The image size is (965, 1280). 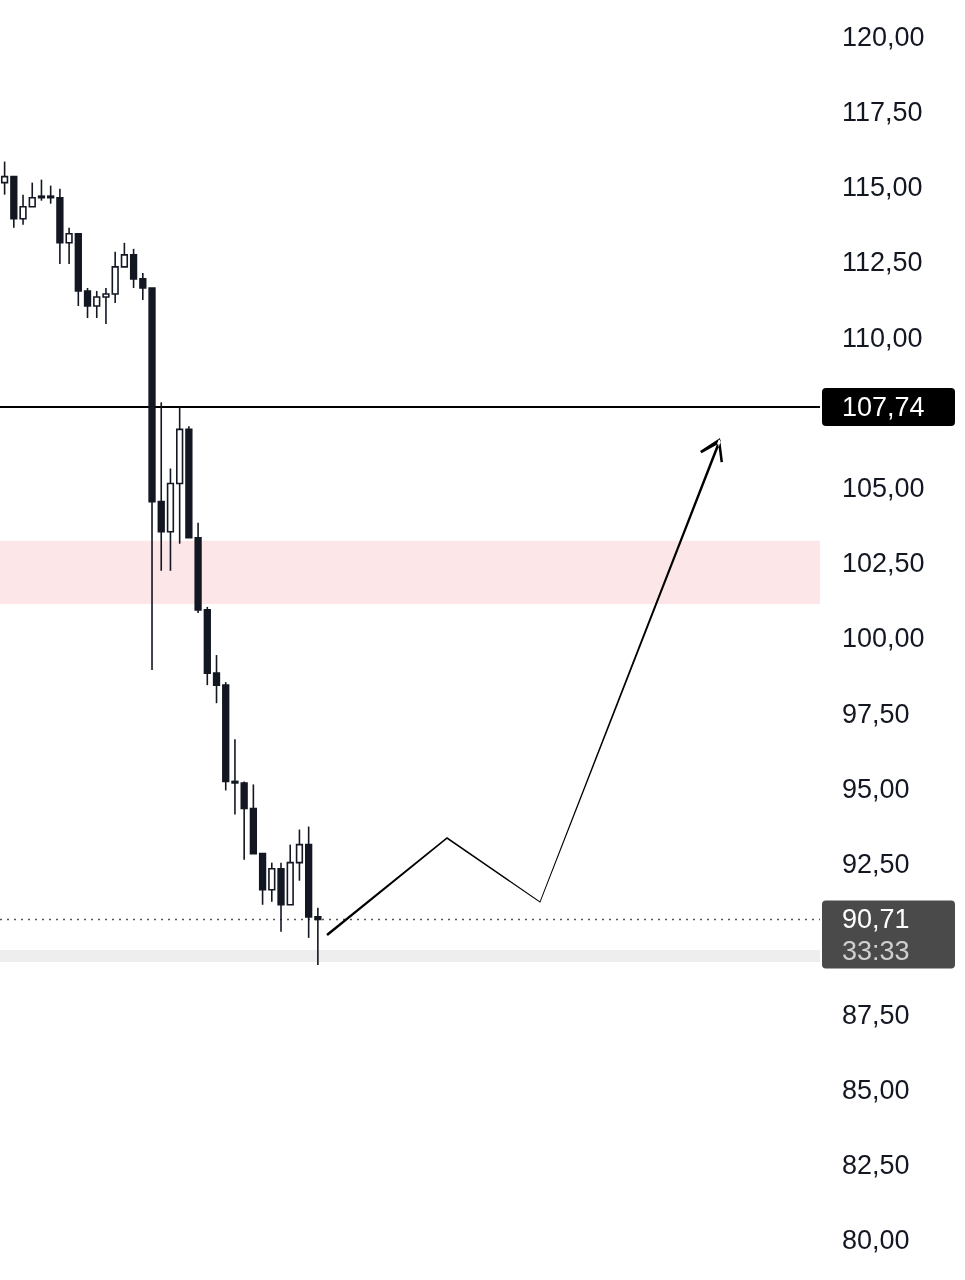 I want to click on y-tick-label: 92,50, so click(x=876, y=864).